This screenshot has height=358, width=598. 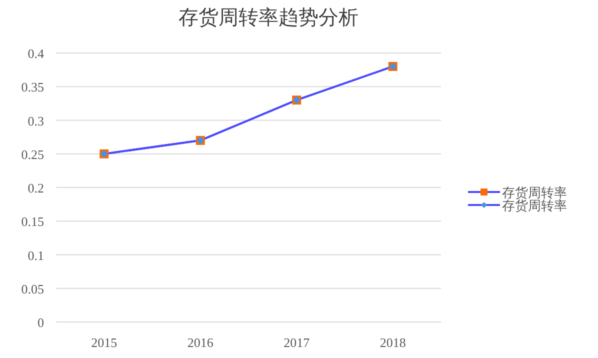 I want to click on y-tick-label: 0.3, so click(x=36, y=120).